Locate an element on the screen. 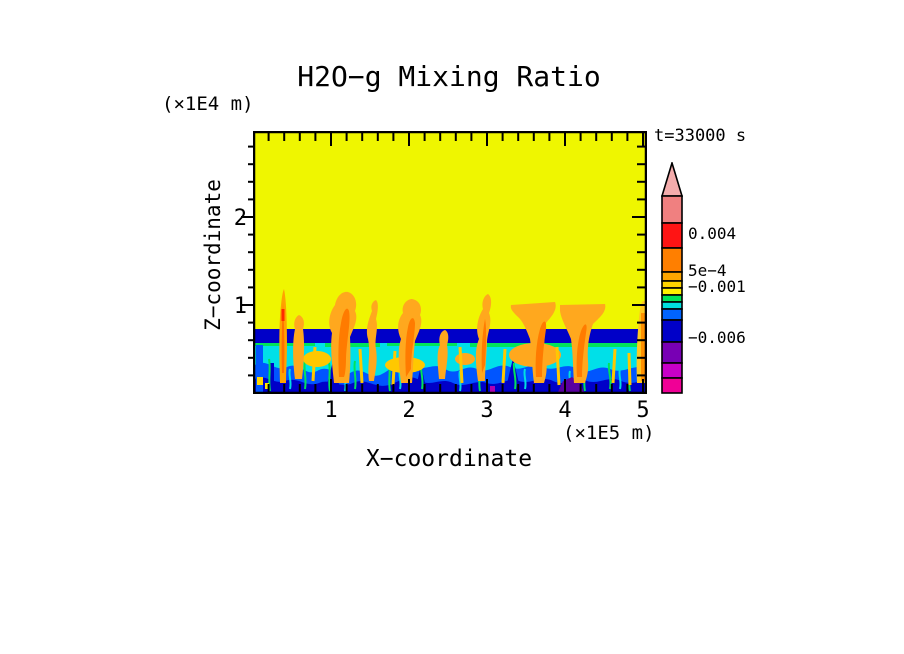 The image size is (904, 654). x-tick-label-3: 3 is located at coordinates (487, 410).